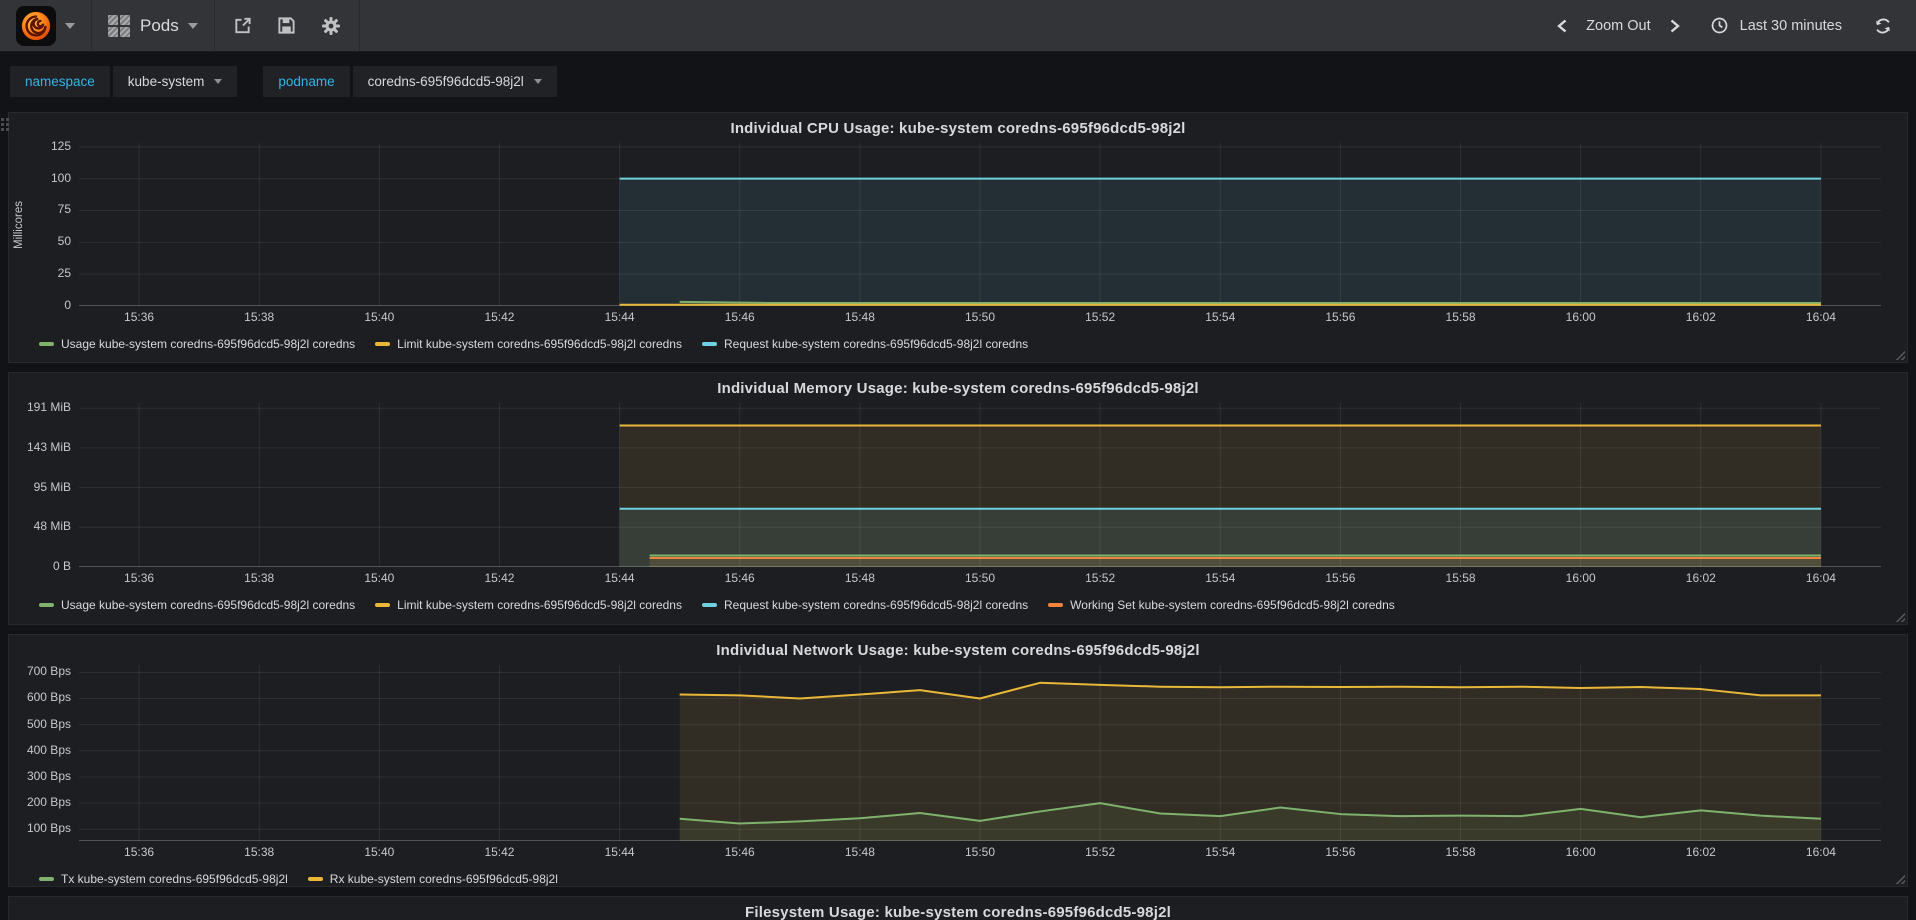 This screenshot has width=1916, height=920. What do you see at coordinates (163, 879) in the screenshot?
I see `legend-item-tx: Tx kube-system coredns-695f96dcd5-98j2l` at bounding box center [163, 879].